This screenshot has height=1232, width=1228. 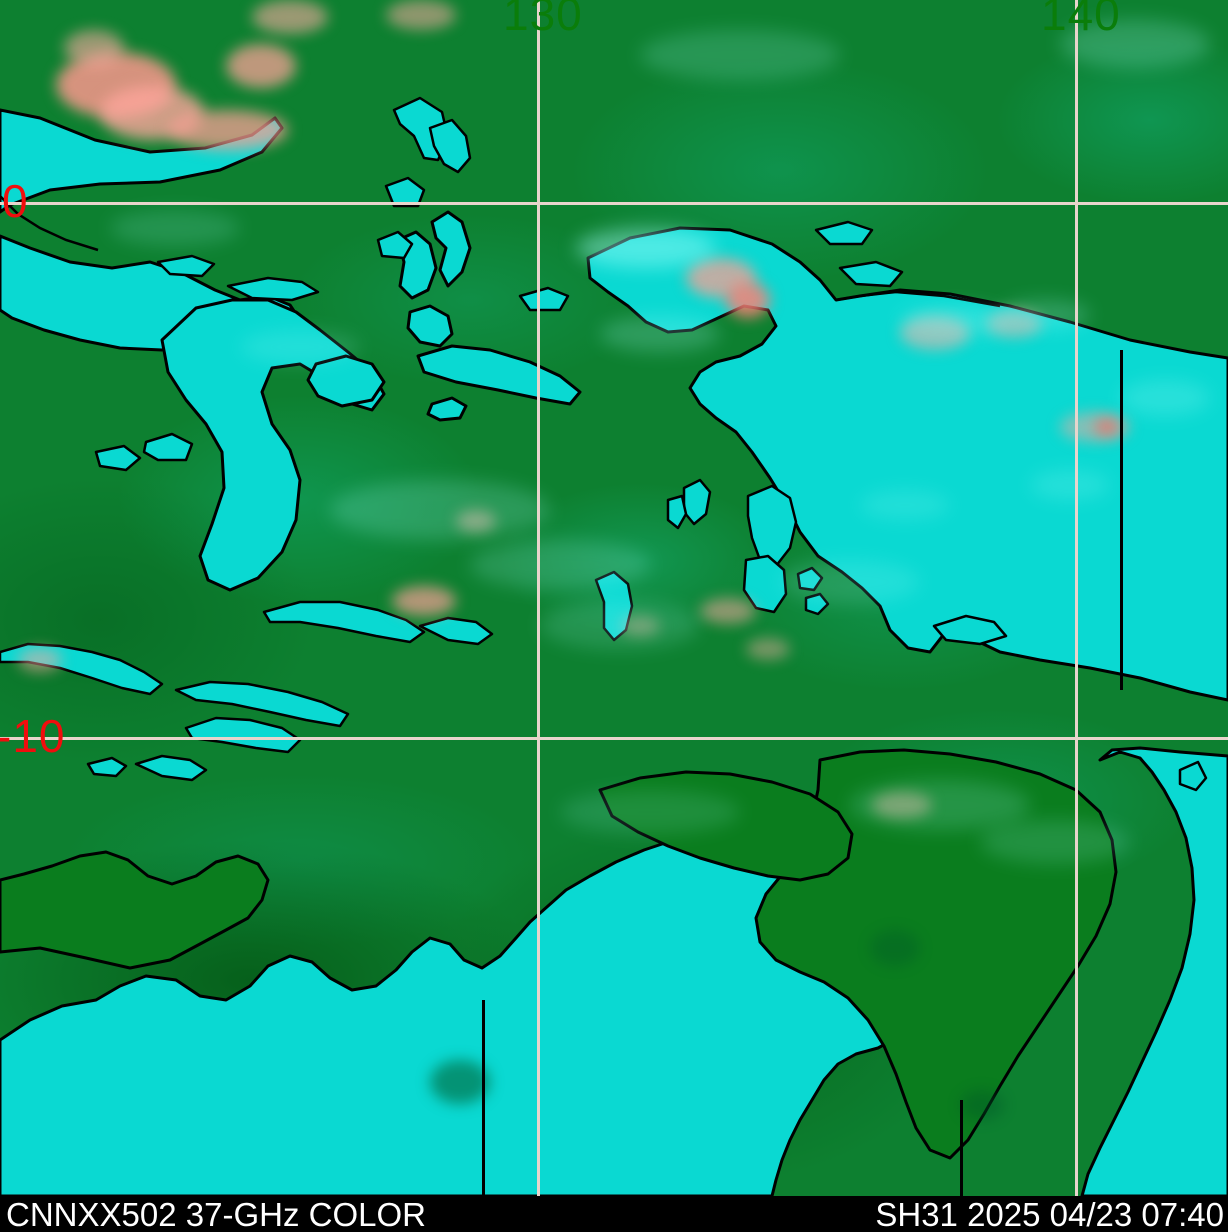 I want to click on coast-detail-a, so click(x=49, y=223).